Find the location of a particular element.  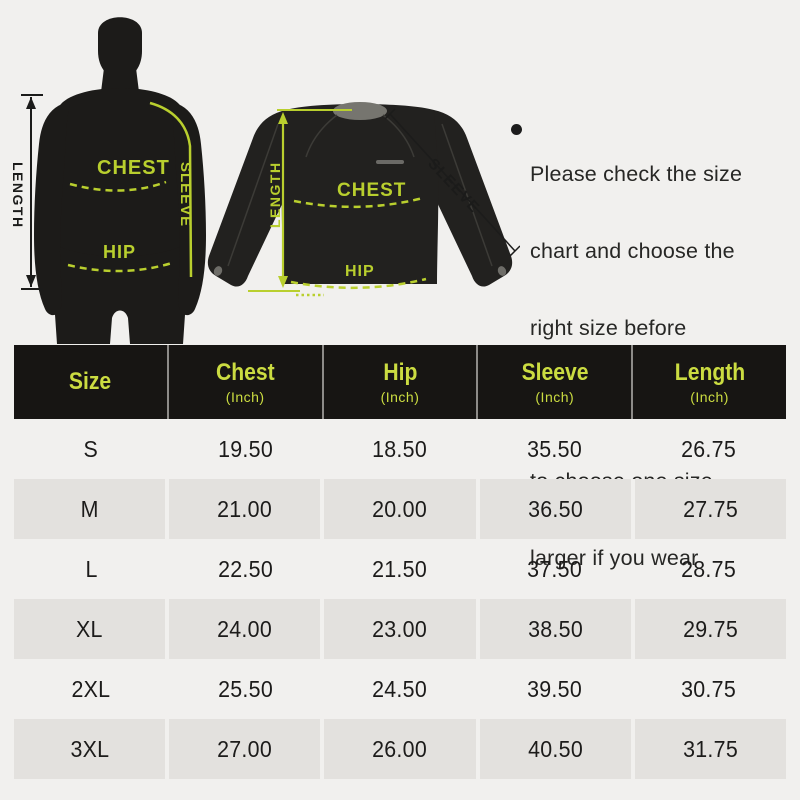

shirt-right-cuff-thumbhole is located at coordinates (502, 271).